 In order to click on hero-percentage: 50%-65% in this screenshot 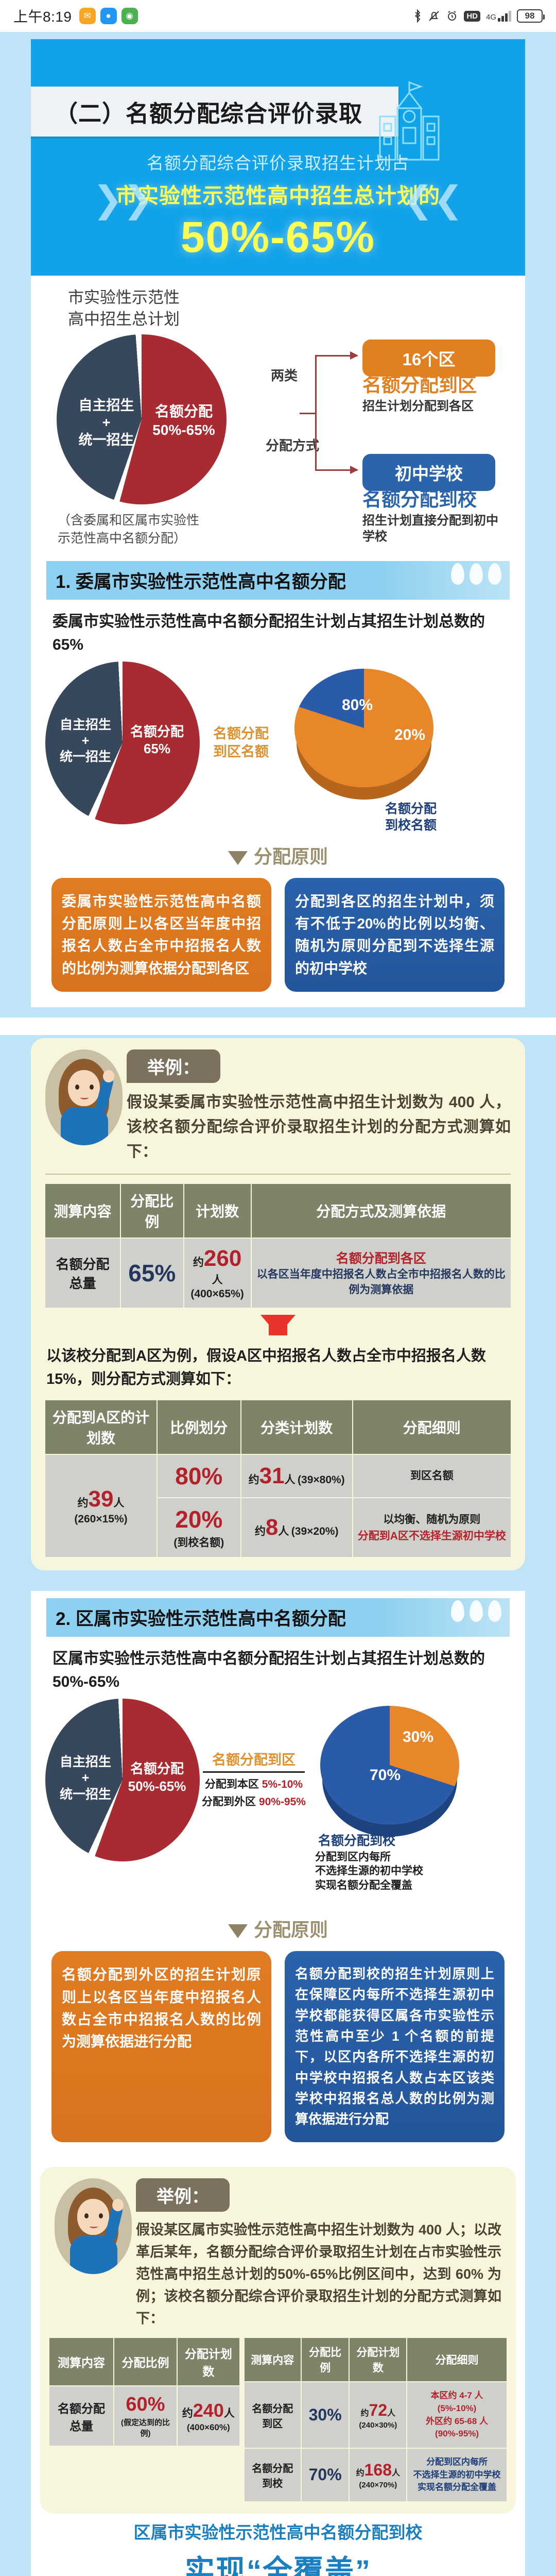, I will do `click(278, 237)`.